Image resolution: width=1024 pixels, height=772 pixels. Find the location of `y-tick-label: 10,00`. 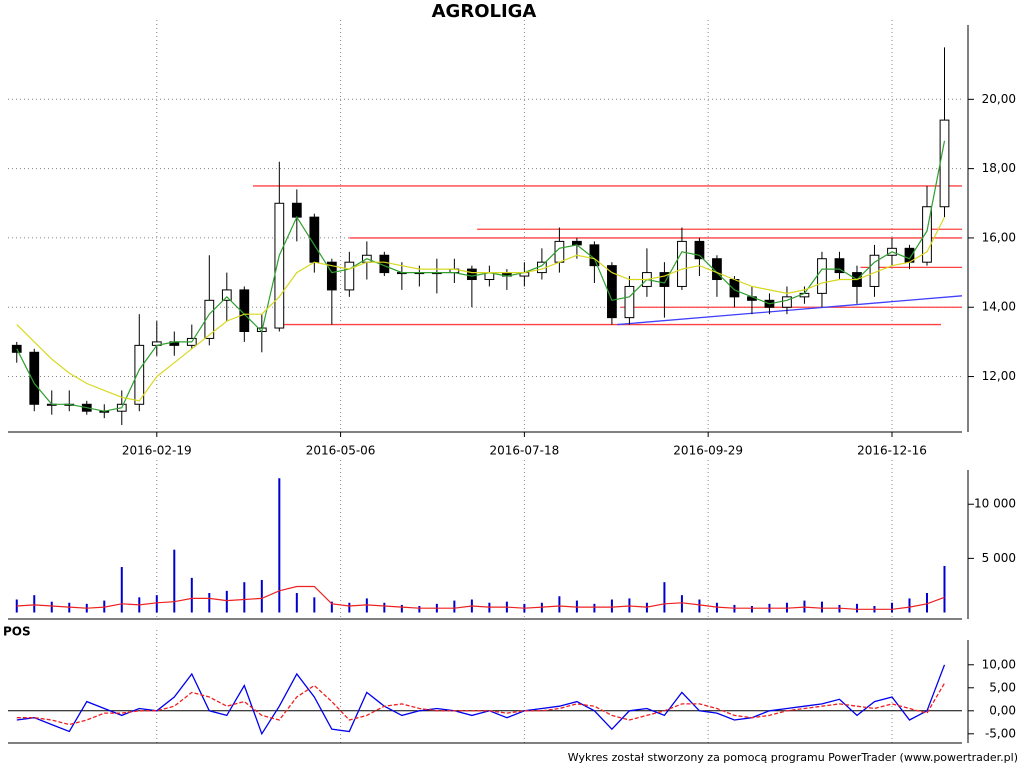

y-tick-label: 10,00 is located at coordinates (999, 664).